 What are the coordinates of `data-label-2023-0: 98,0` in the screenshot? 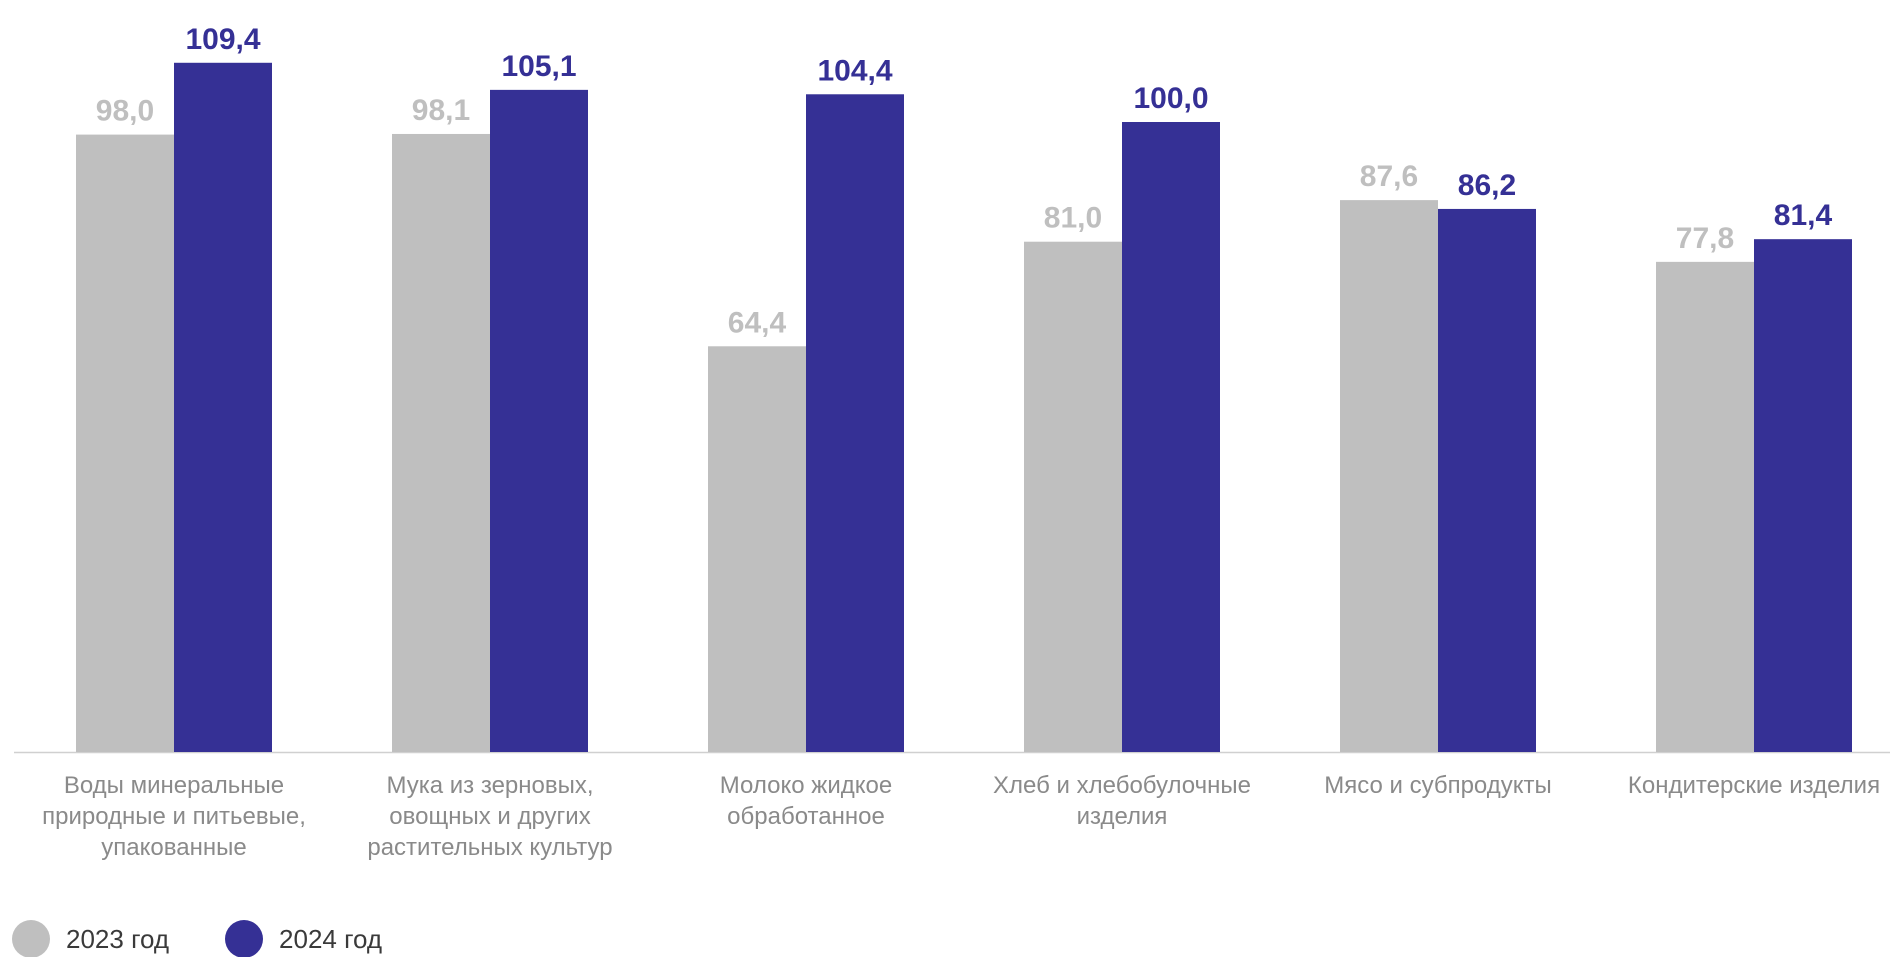 It's located at (125, 111).